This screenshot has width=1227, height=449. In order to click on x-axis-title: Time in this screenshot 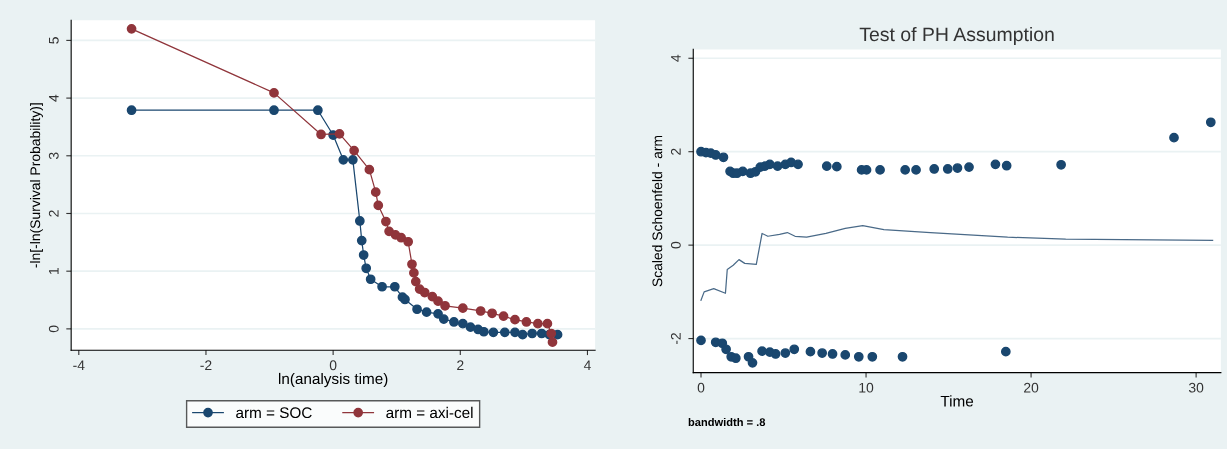, I will do `click(957, 401)`.